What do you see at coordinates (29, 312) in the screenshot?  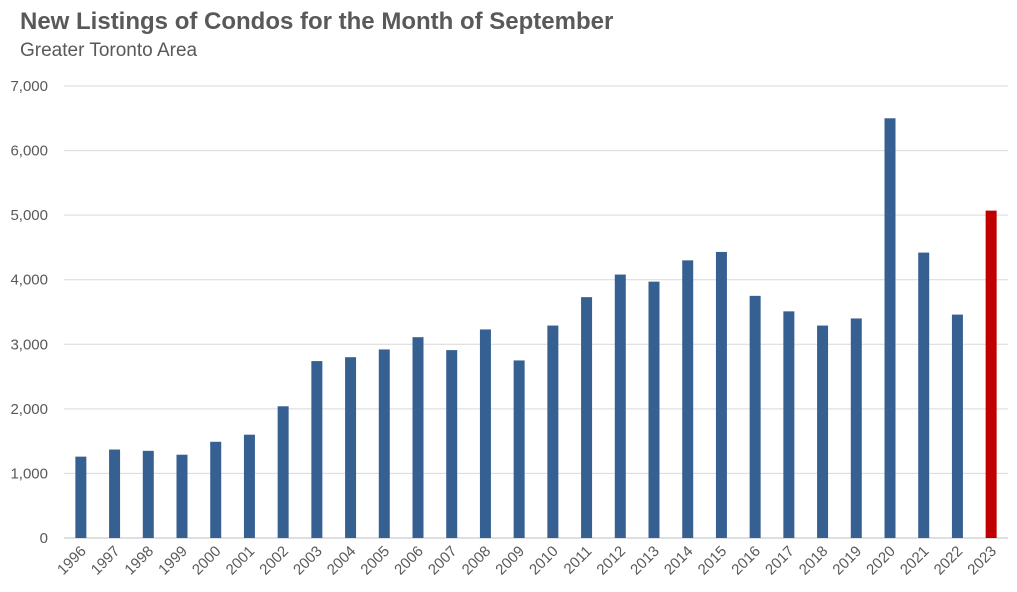 I see `y-axis-ticks: 0 1,000 2,000 3,000 4,000 5,000 6,000 7,000` at bounding box center [29, 312].